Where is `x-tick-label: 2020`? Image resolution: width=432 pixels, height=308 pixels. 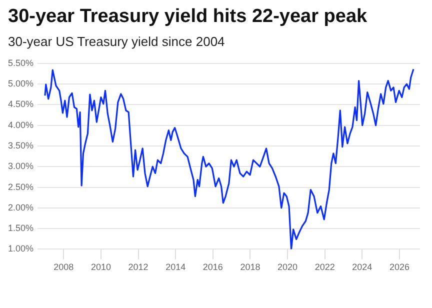 x-tick-label: 2020 is located at coordinates (288, 267).